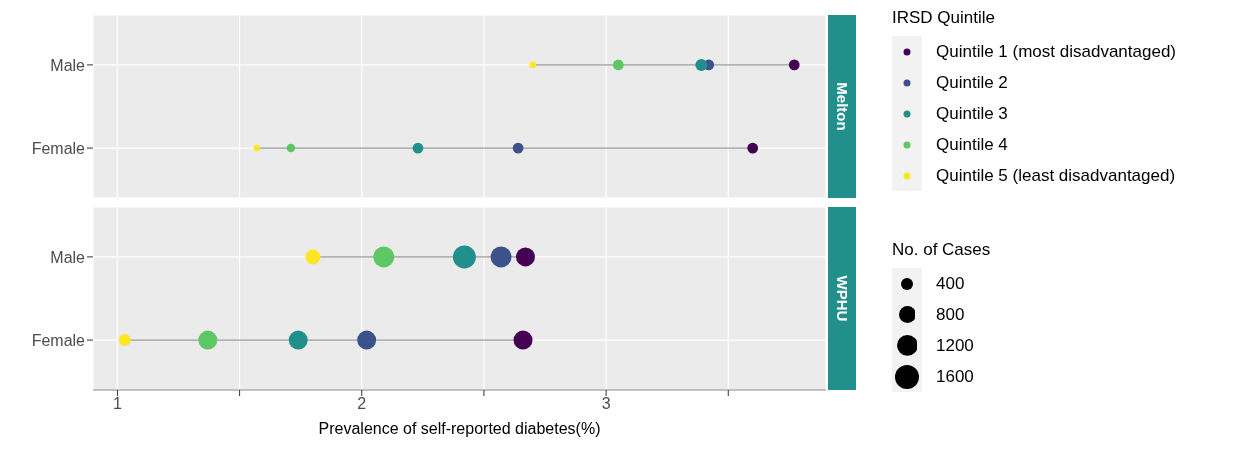 The height and width of the screenshot is (450, 1247). I want to click on text: WPHU, so click(842, 298).